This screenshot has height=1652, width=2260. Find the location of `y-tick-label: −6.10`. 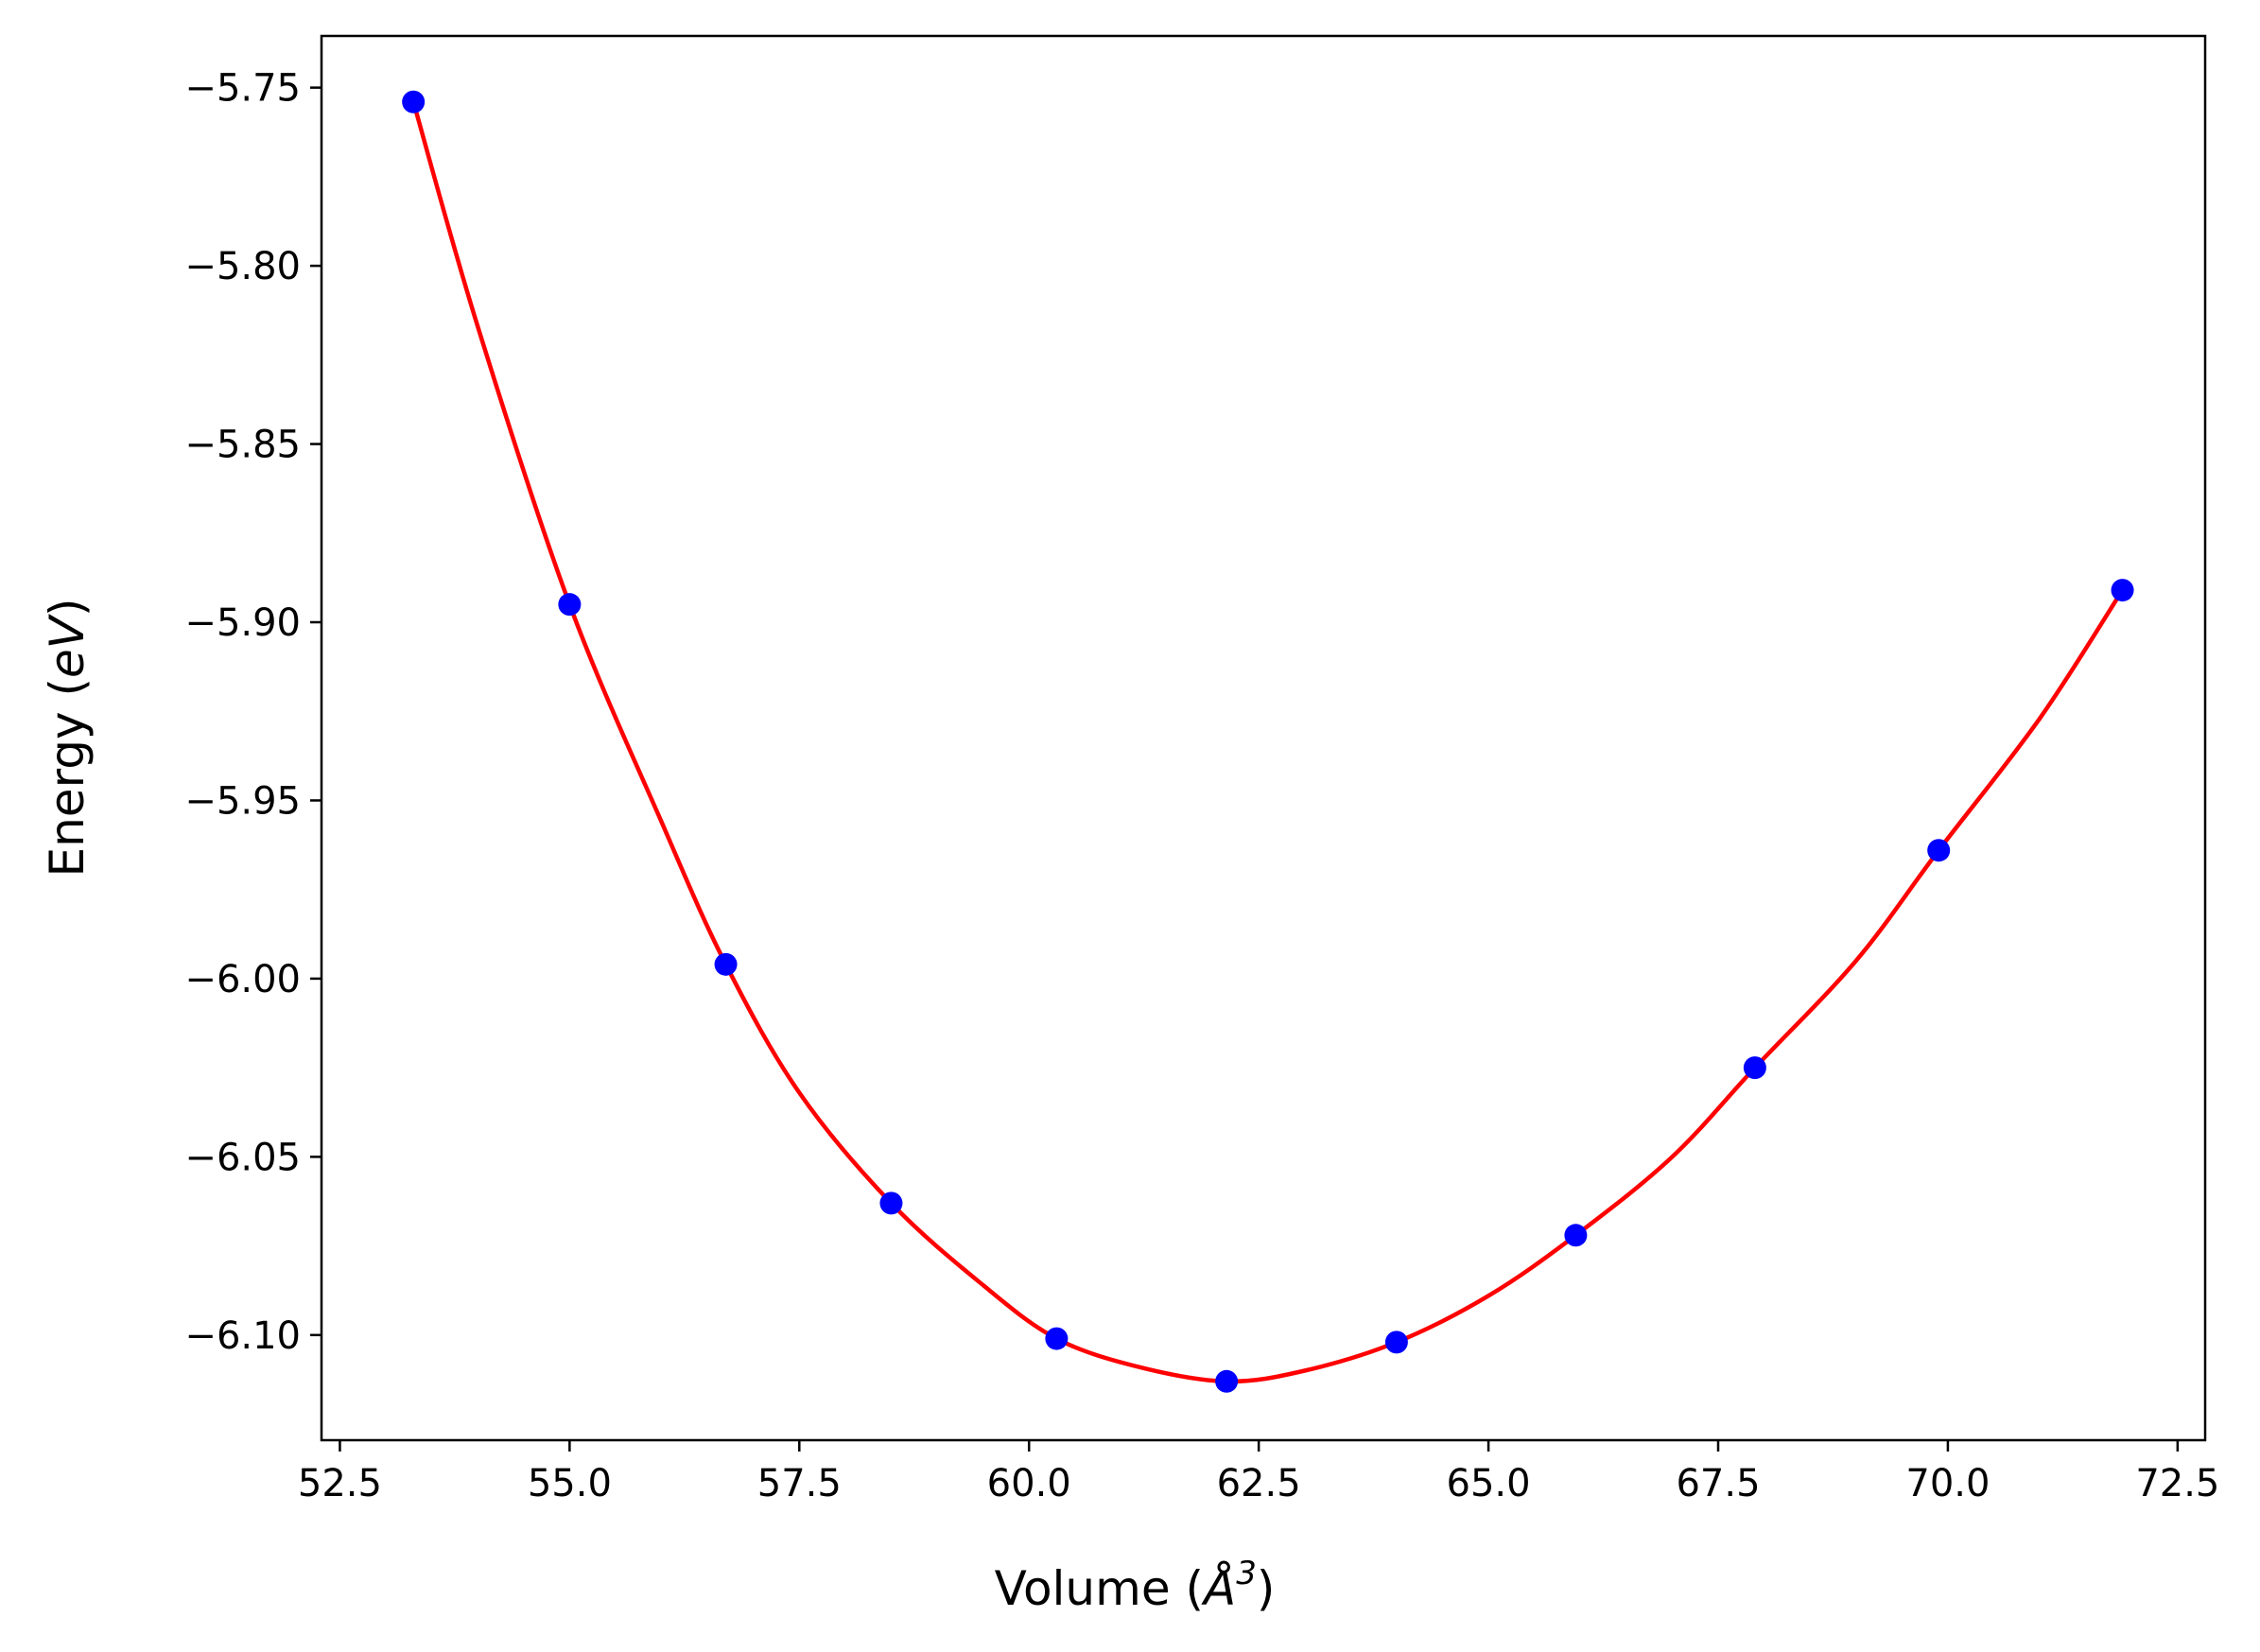

y-tick-label: −6.10 is located at coordinates (242, 1336).